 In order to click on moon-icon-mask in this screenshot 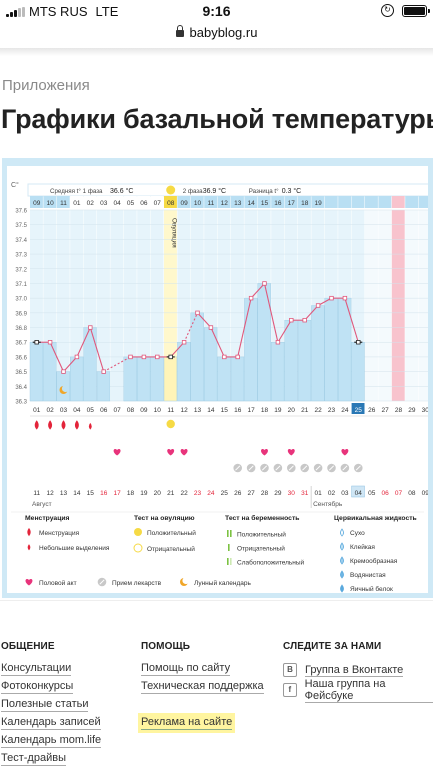, I will do `click(65, 388)`.